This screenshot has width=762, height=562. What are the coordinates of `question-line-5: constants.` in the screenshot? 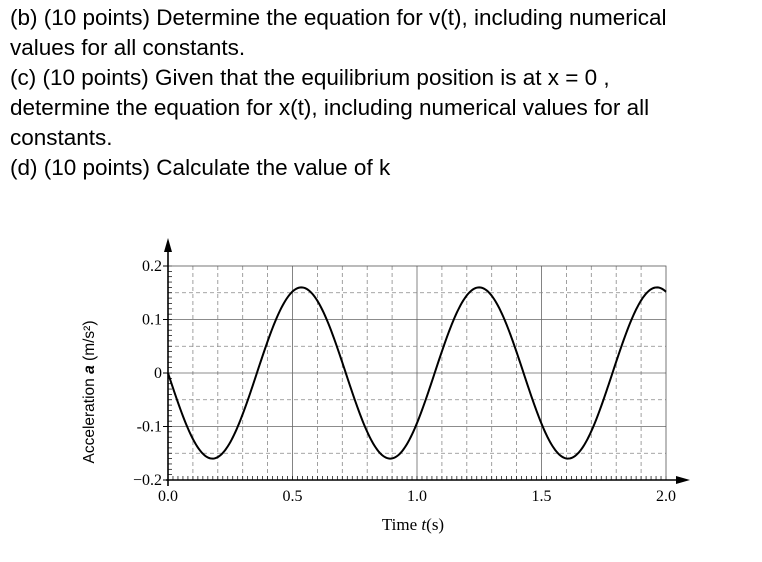 It's located at (61, 137).